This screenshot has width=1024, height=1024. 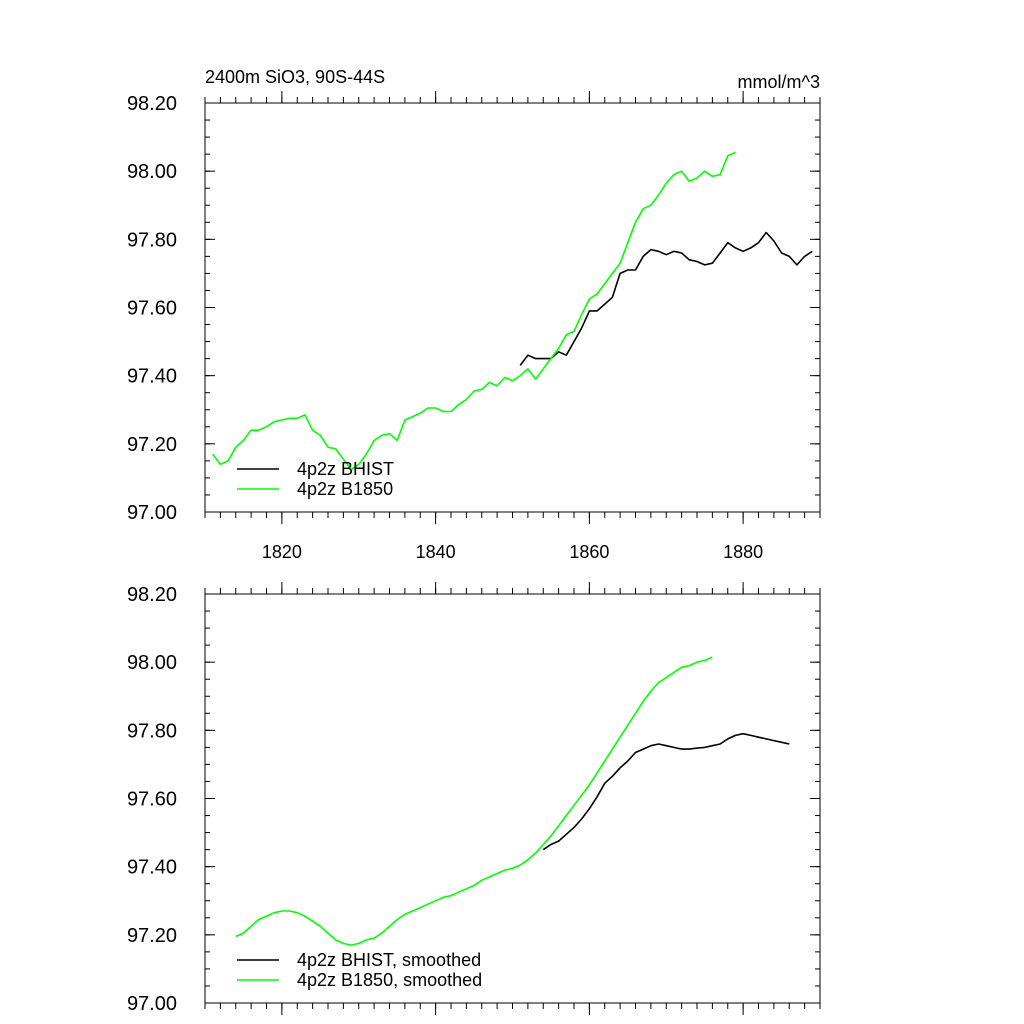 I want to click on x-tick-label: 1880, so click(x=743, y=552).